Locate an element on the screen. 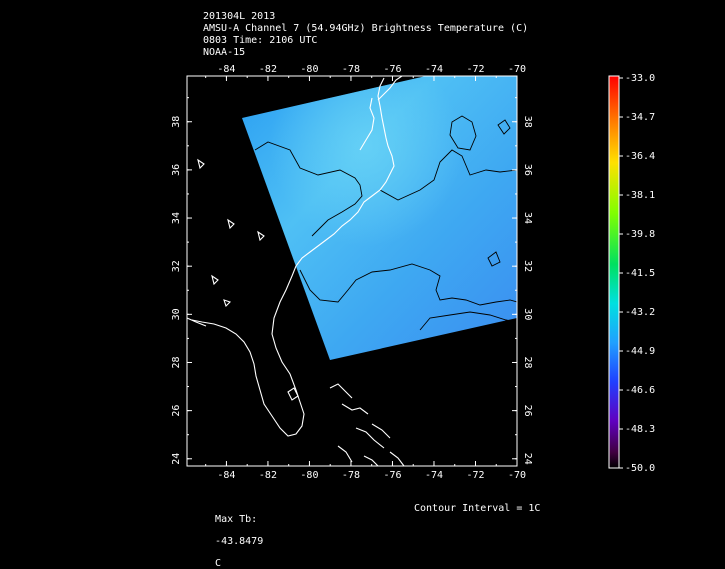  lon-tick-label-bottom: -78 is located at coordinates (351, 475).